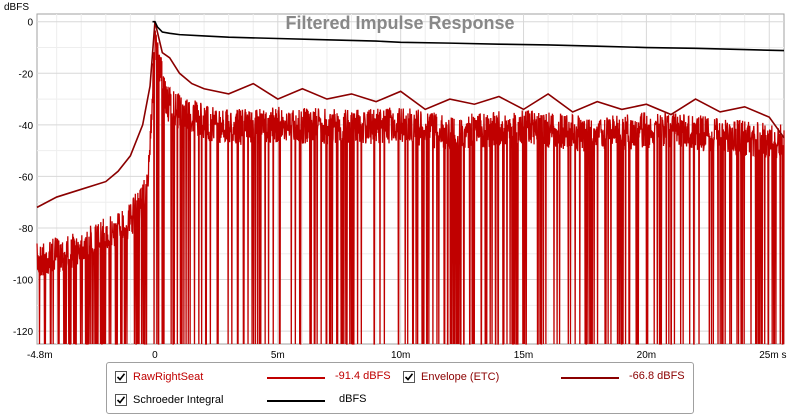  I want to click on x-tick-labels: -4.8m 0 5m 10m 15m 20m 25m s, so click(406, 355).